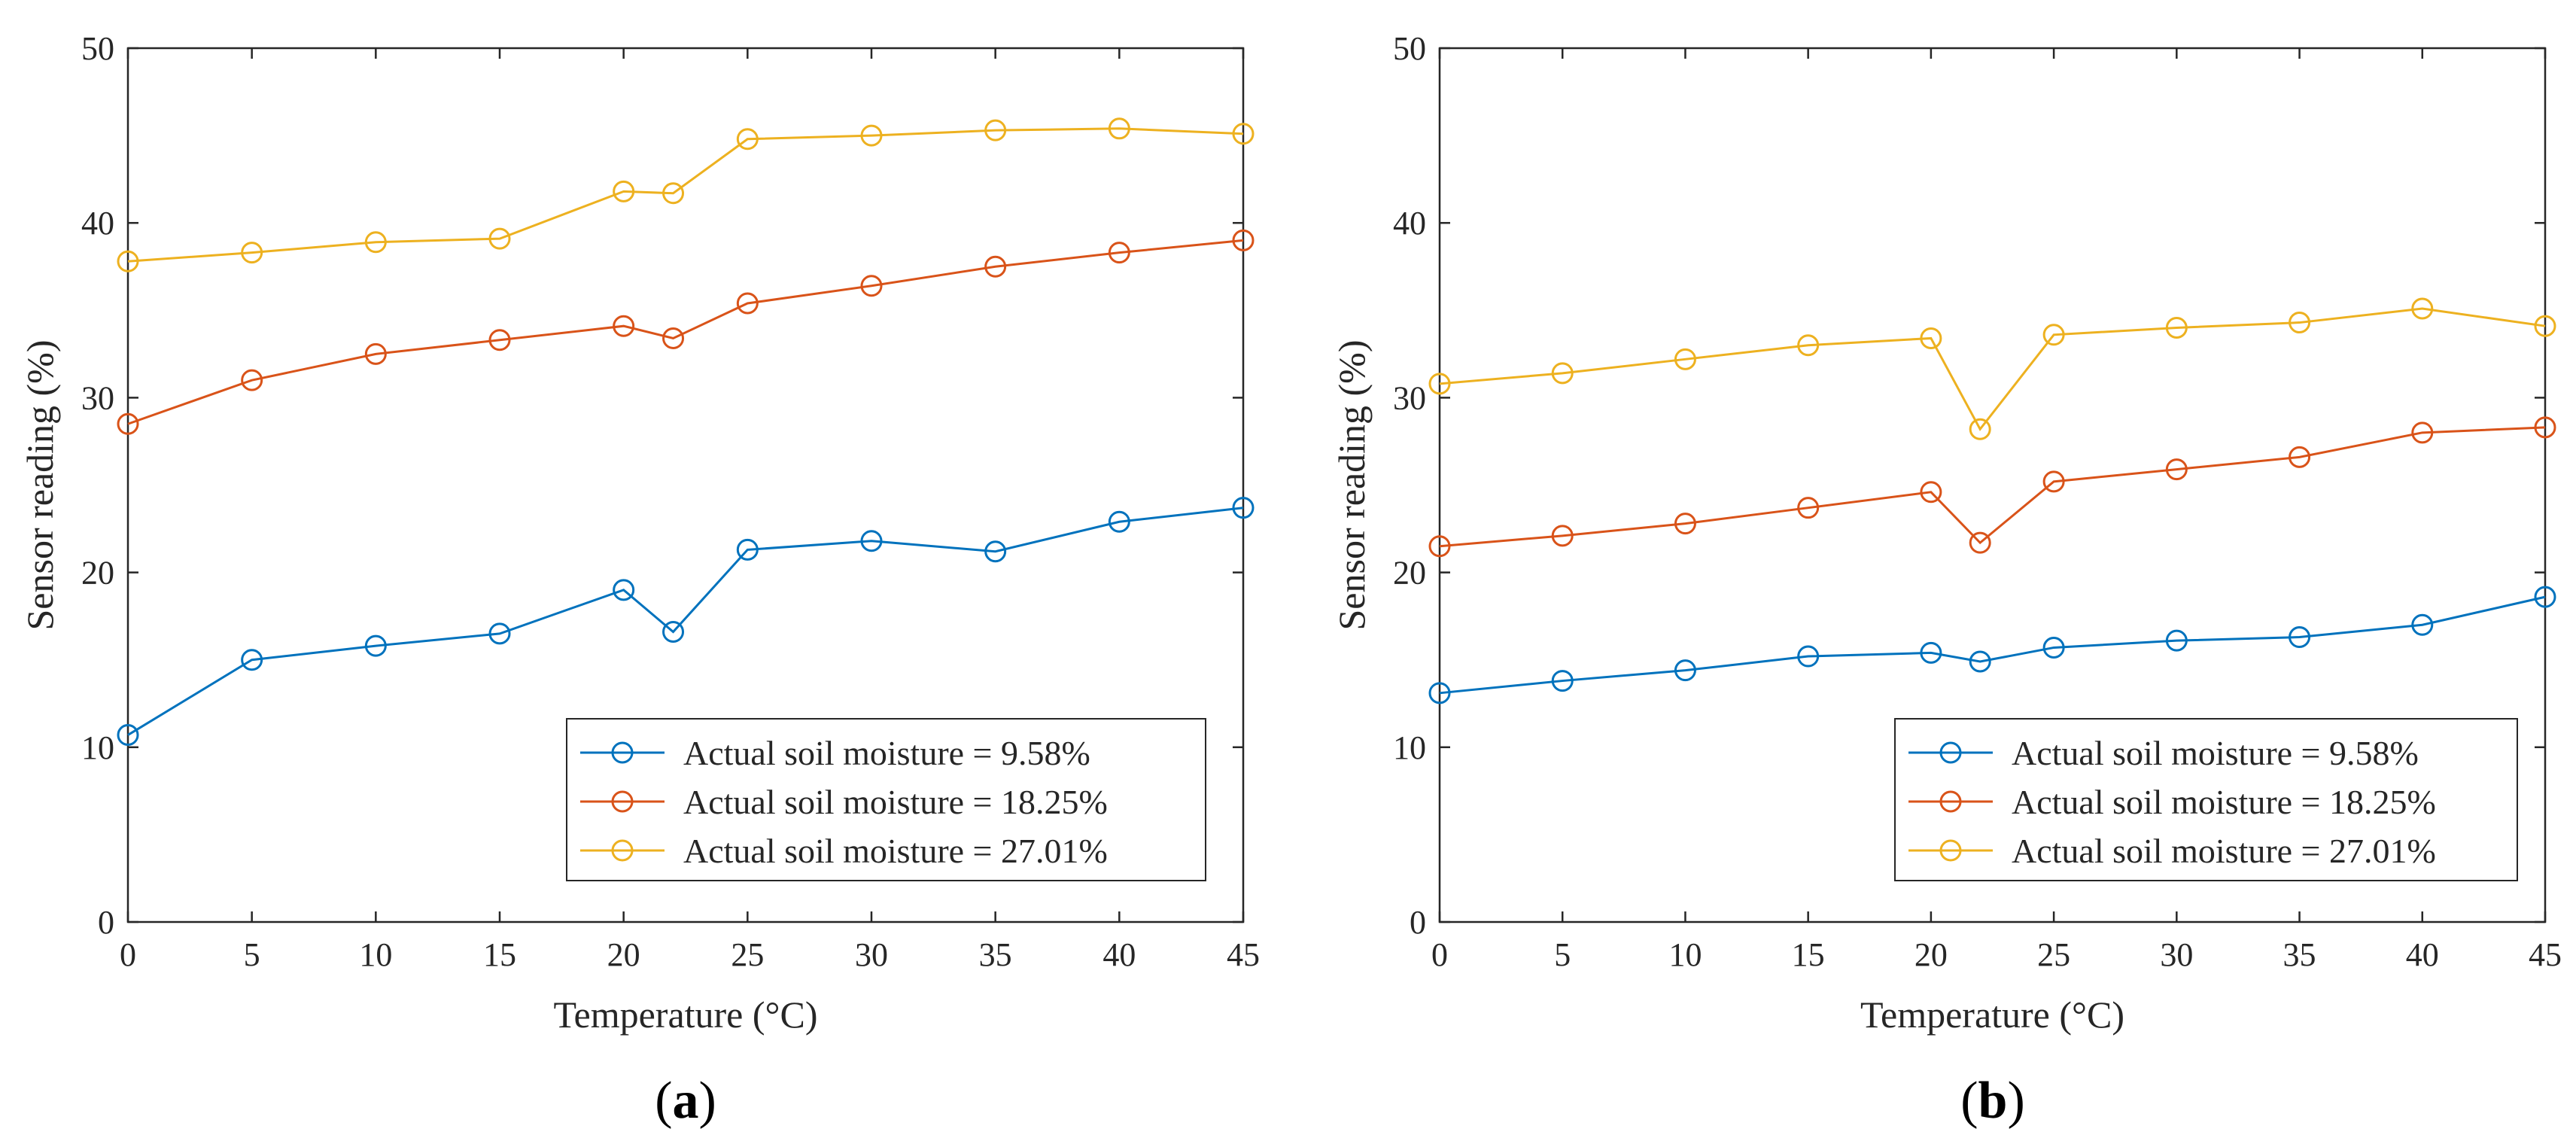 The width and height of the screenshot is (2576, 1141). Describe the element at coordinates (1409, 397) in the screenshot. I see `y-tick-label: 30` at that location.